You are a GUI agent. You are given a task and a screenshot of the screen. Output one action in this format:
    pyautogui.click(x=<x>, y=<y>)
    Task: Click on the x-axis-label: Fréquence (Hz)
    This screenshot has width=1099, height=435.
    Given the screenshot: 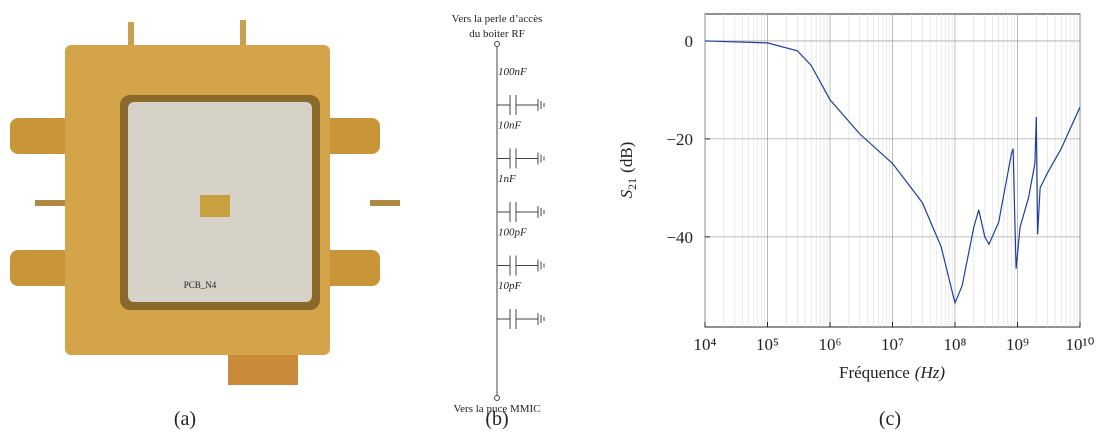 What is the action you would take?
    pyautogui.click(x=892, y=372)
    